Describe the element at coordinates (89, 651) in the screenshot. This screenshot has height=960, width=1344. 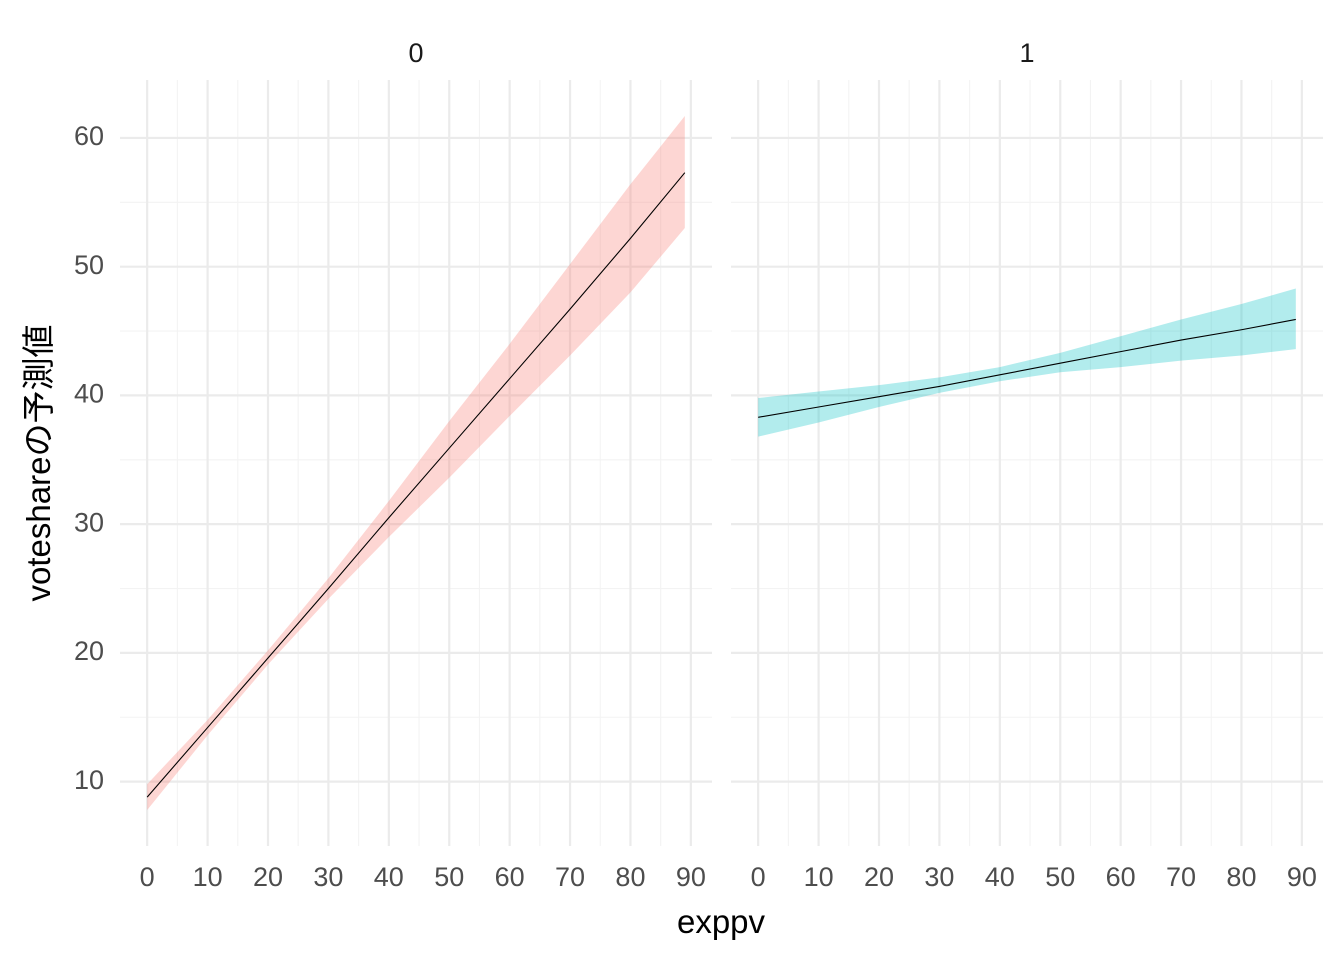
I see `y-tick-label: 20` at that location.